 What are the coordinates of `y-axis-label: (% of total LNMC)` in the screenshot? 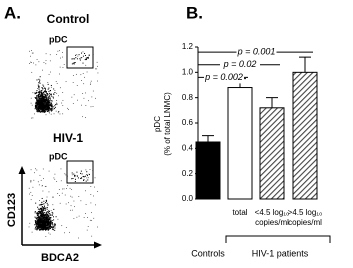 It's located at (167, 124).